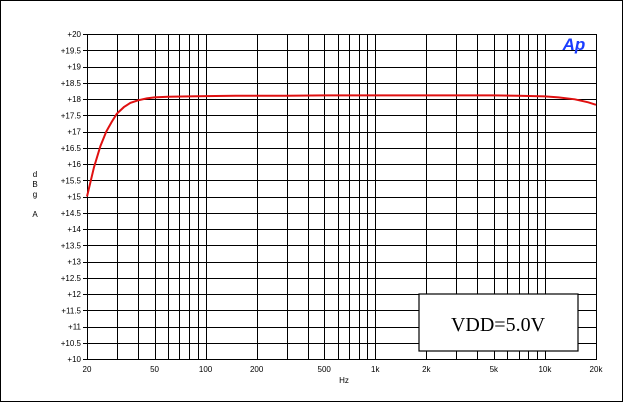 Image resolution: width=623 pixels, height=403 pixels. What do you see at coordinates (343, 369) in the screenshot?
I see `x-tick-labels: 20 50 100 200 500 1k 2k 5k 10k 20k` at bounding box center [343, 369].